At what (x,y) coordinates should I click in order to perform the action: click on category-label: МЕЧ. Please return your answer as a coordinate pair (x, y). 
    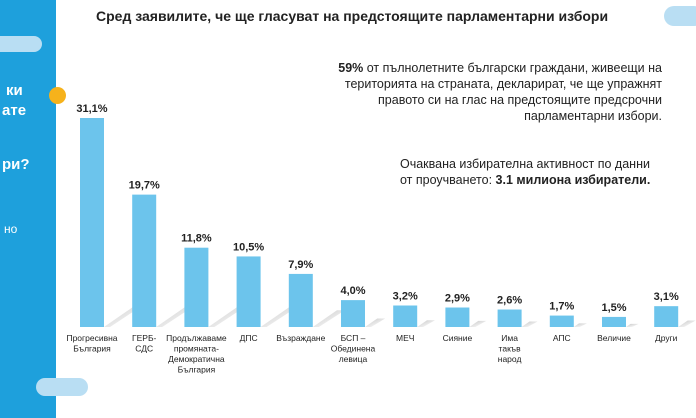
    Looking at the image, I should click on (405, 338).